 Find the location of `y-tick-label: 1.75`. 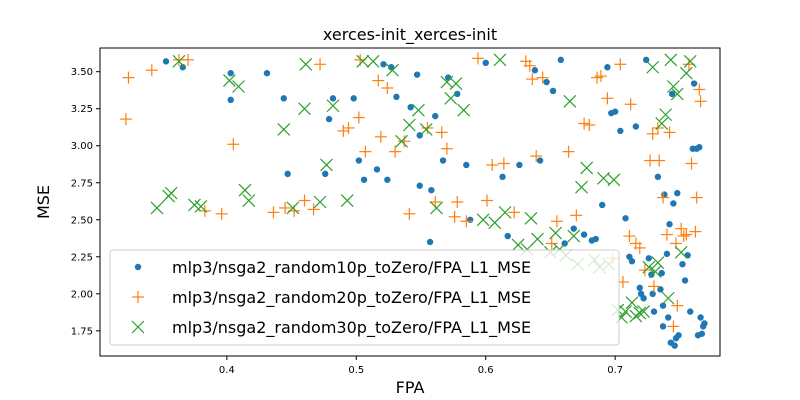

y-tick-label: 1.75 is located at coordinates (82, 331).